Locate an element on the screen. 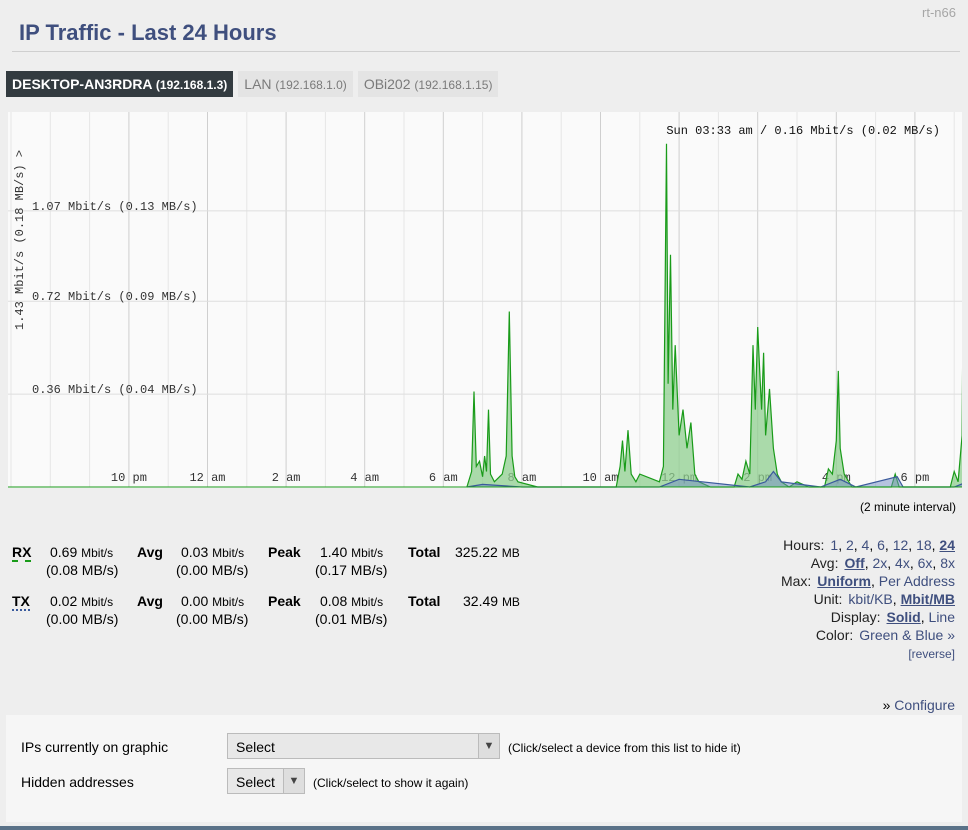  max-option-per-address: Per Address is located at coordinates (916, 581).